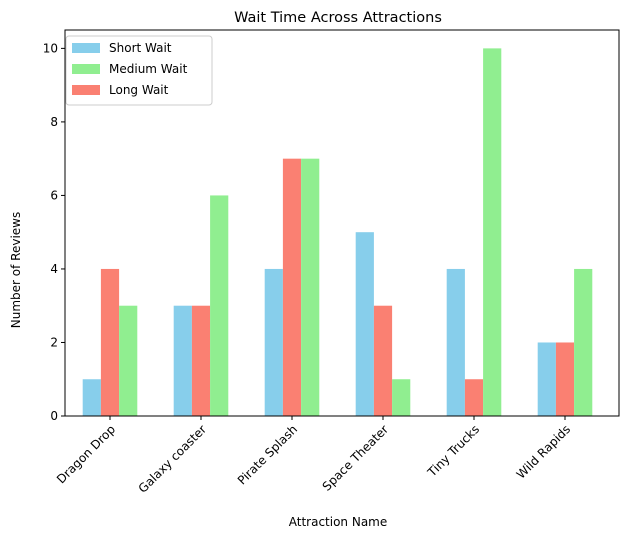 The width and height of the screenshot is (627, 539). I want to click on x-tick-label: Dragon Drop, so click(86, 454).